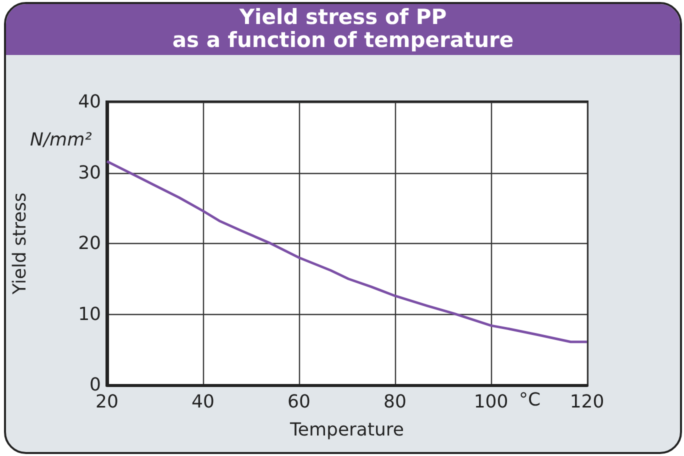 The width and height of the screenshot is (684, 456). I want to click on x-tick-label: 120, so click(587, 402).